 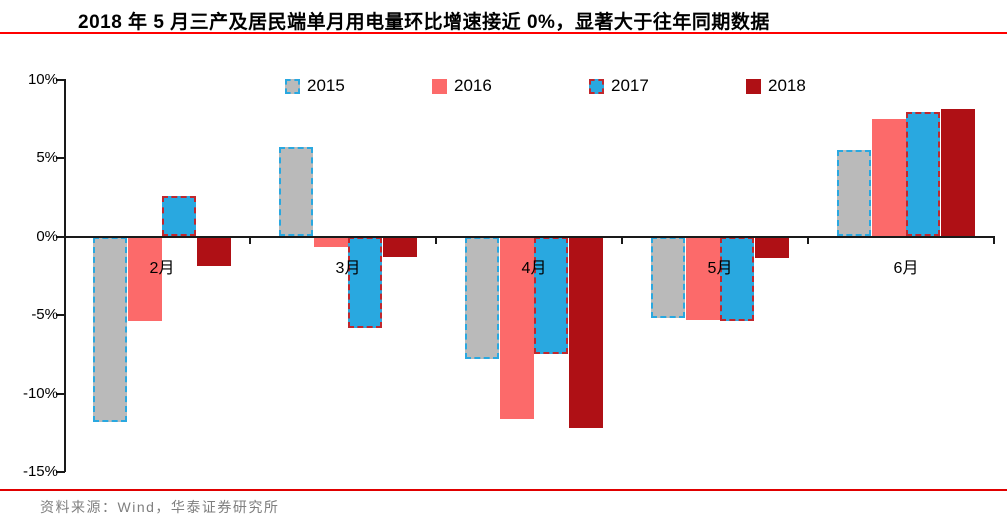 I want to click on legend-item-2017: 2017, so click(x=619, y=86).